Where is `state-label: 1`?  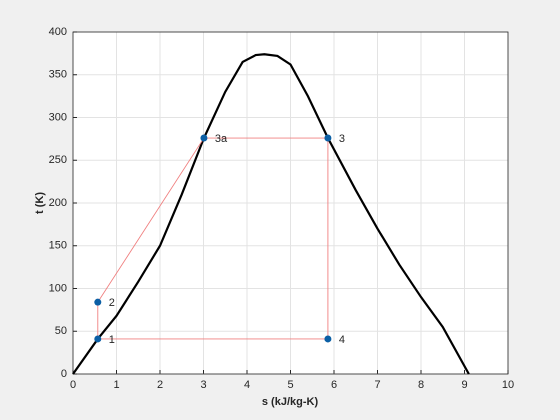 state-label: 1 is located at coordinates (112, 340).